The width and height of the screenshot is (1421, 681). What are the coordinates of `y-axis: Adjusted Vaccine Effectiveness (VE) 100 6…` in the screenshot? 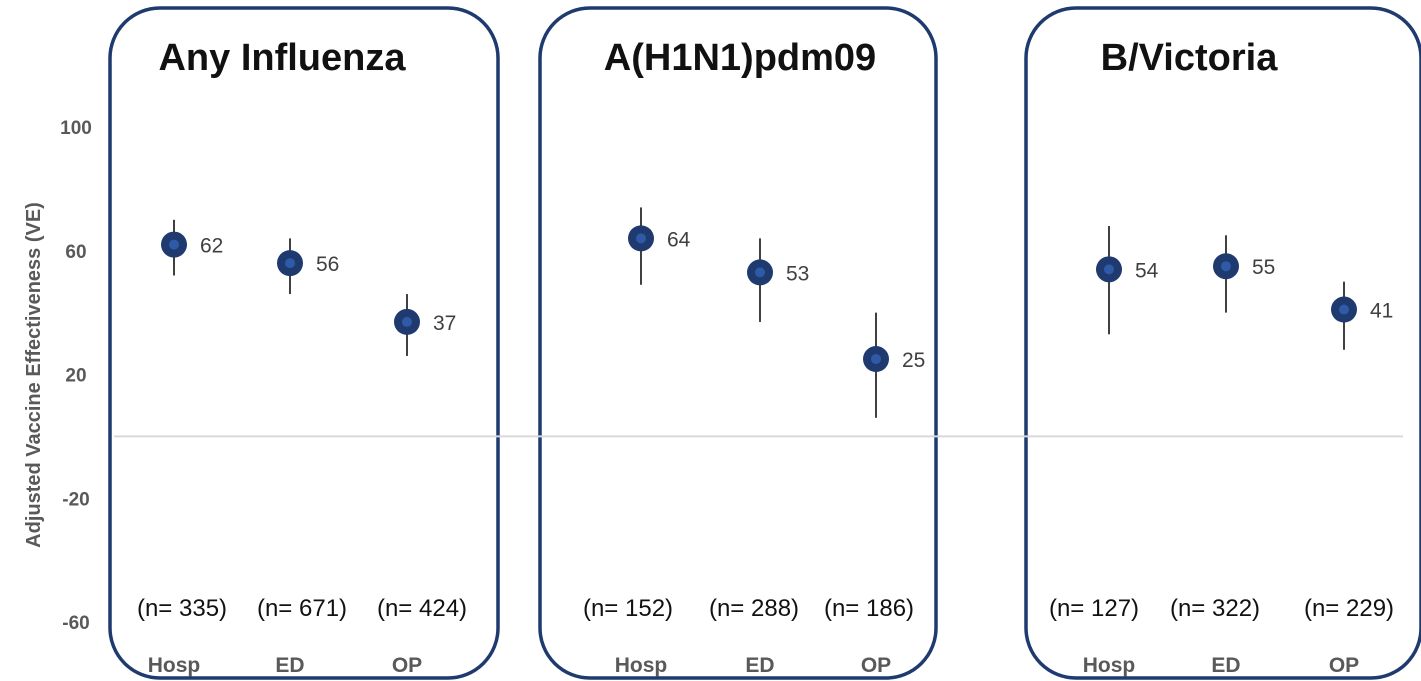 It's located at (57, 376).